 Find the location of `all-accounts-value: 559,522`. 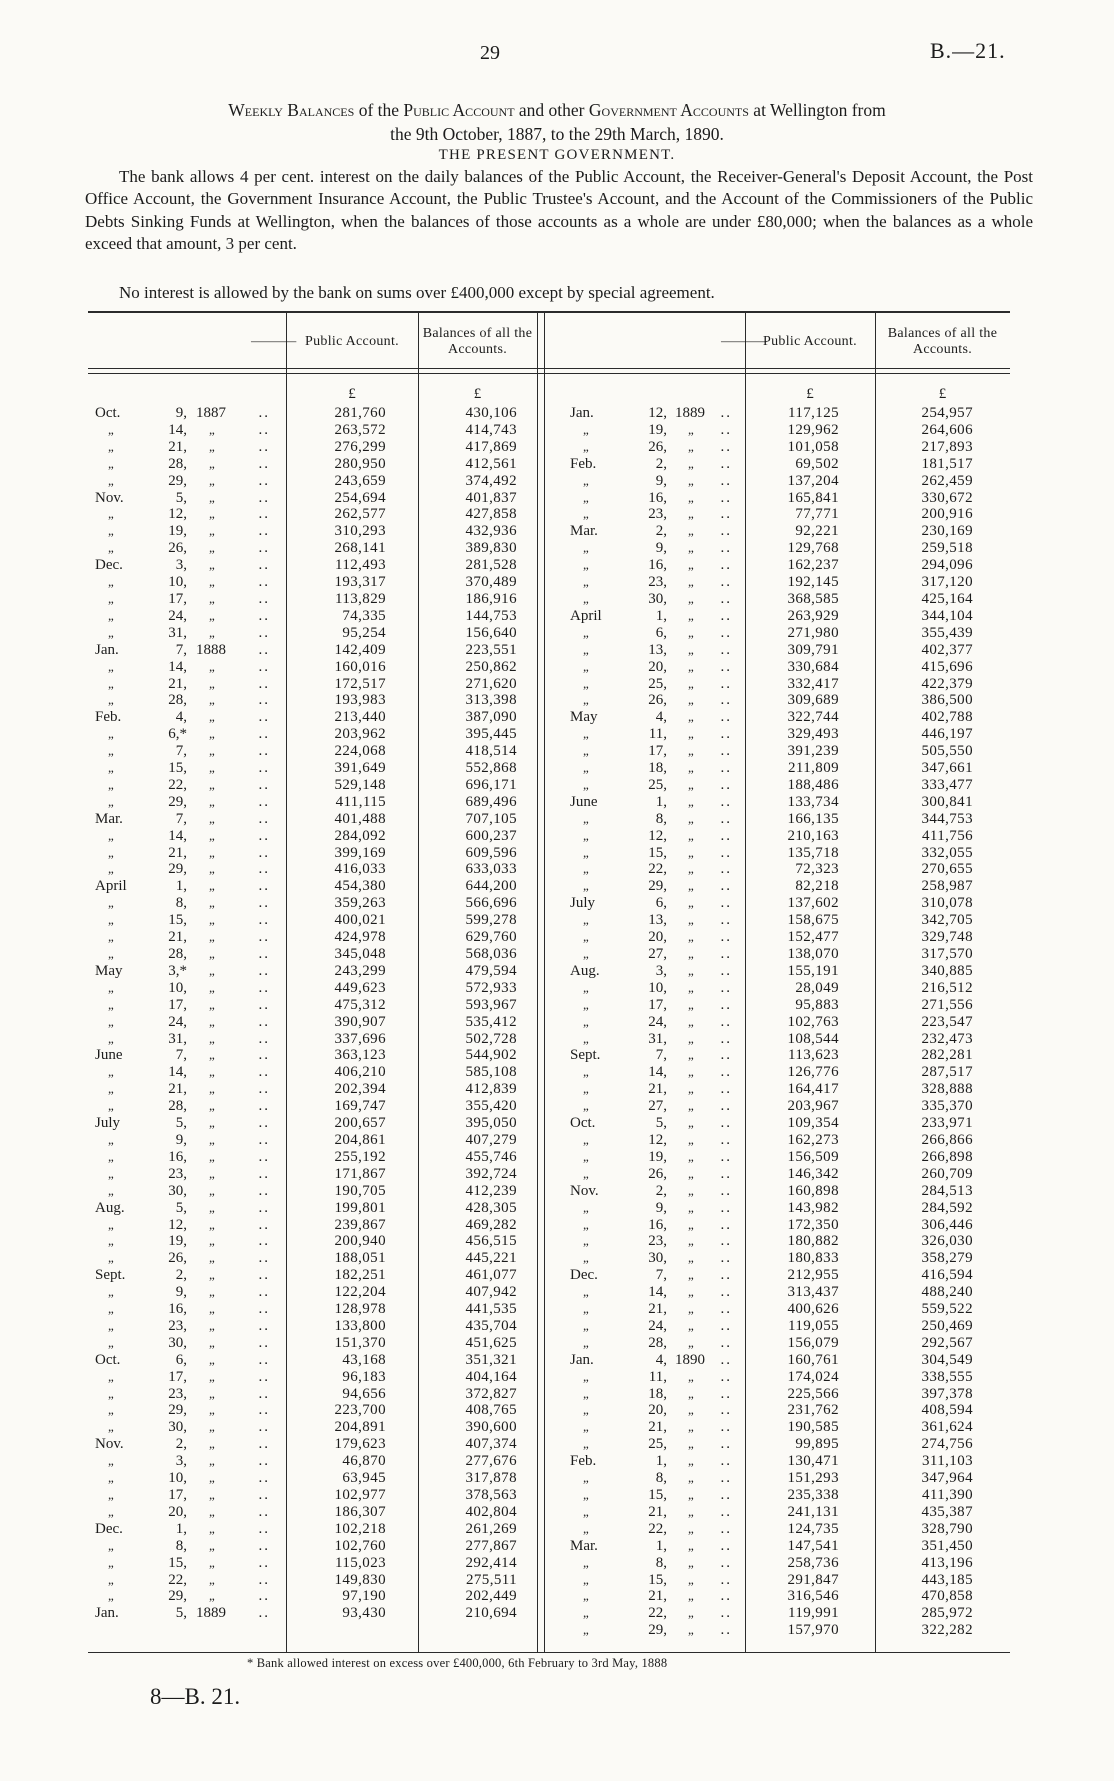

all-accounts-value: 559,522 is located at coordinates (947, 1309).